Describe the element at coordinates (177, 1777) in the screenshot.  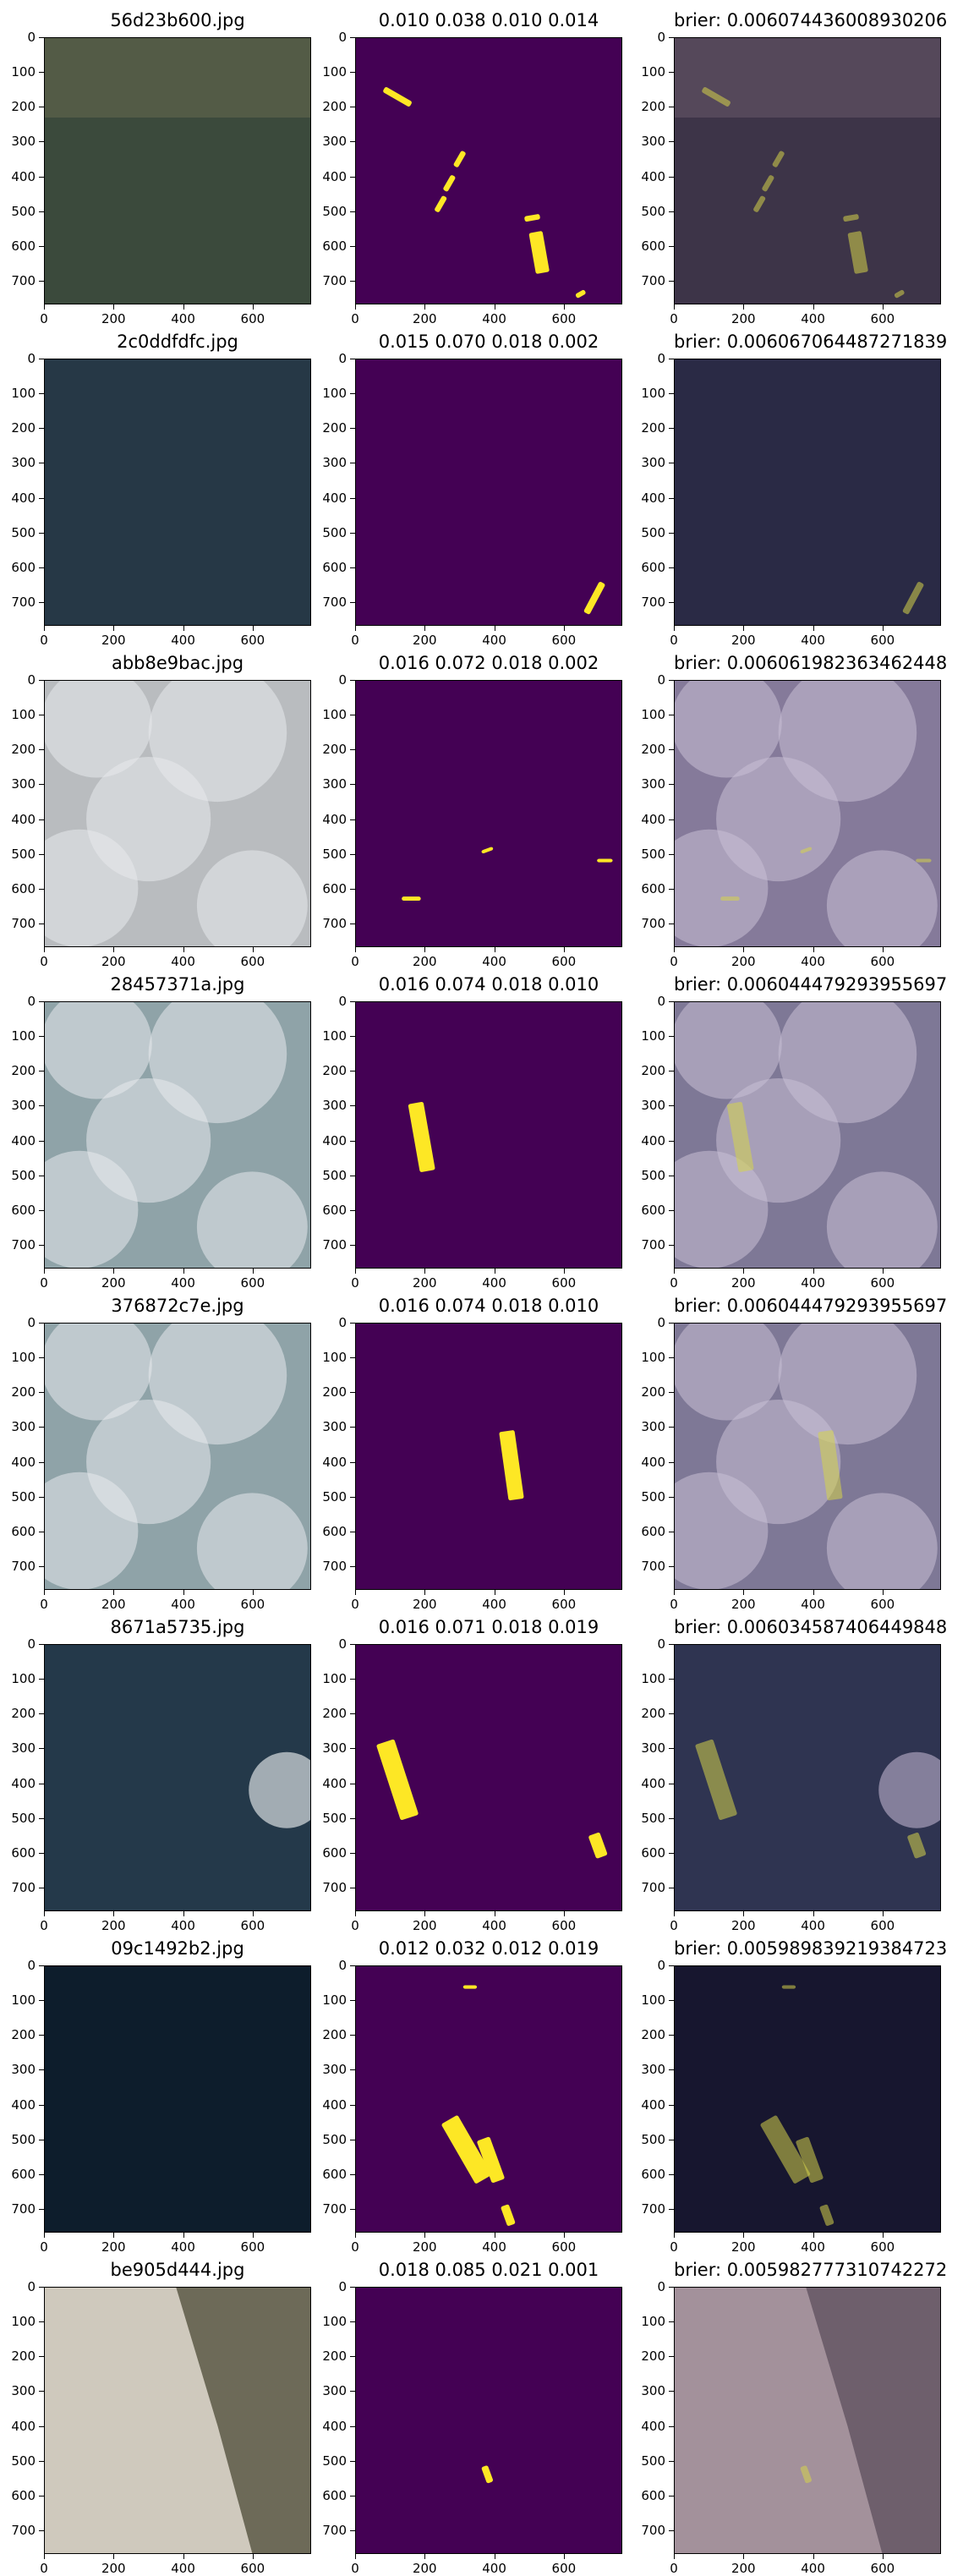
I see `satellite-image` at that location.